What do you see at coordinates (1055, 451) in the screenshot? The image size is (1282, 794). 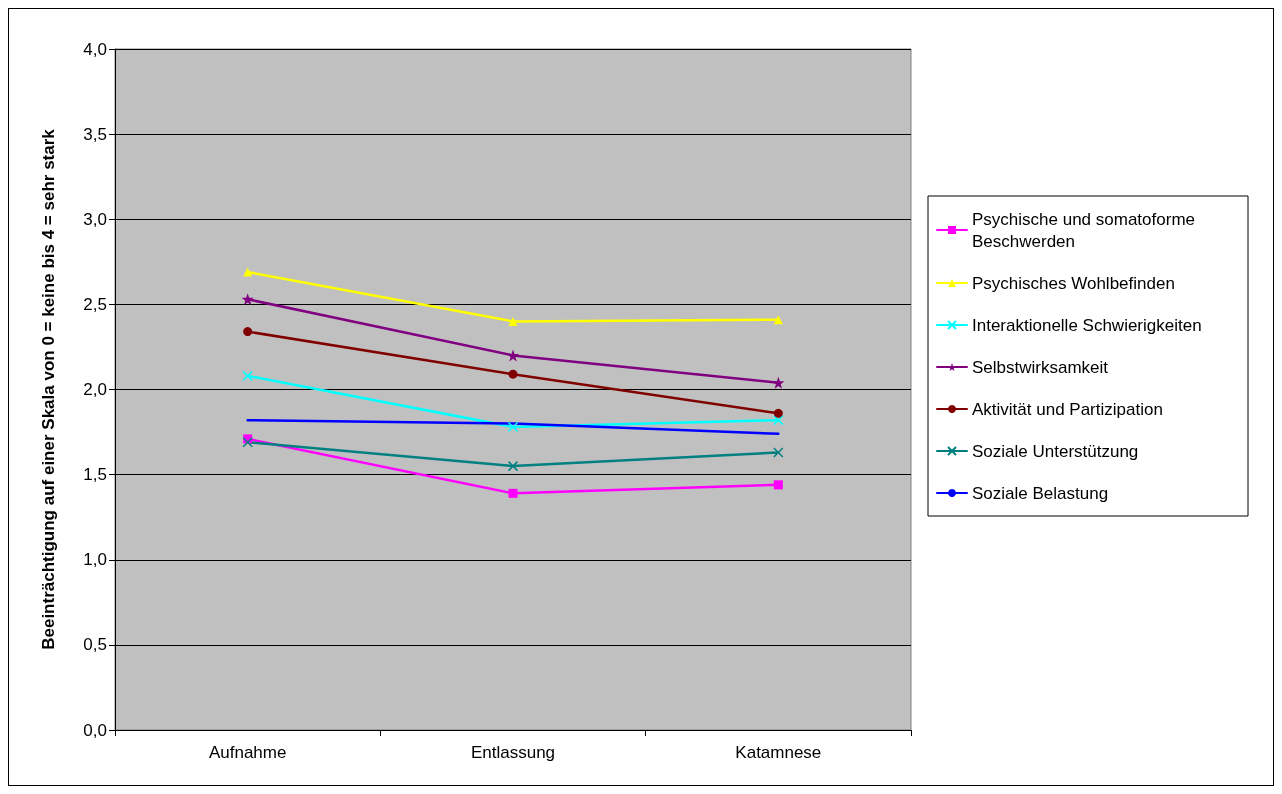 I see `legend-label: Soziale Unterstützung` at bounding box center [1055, 451].